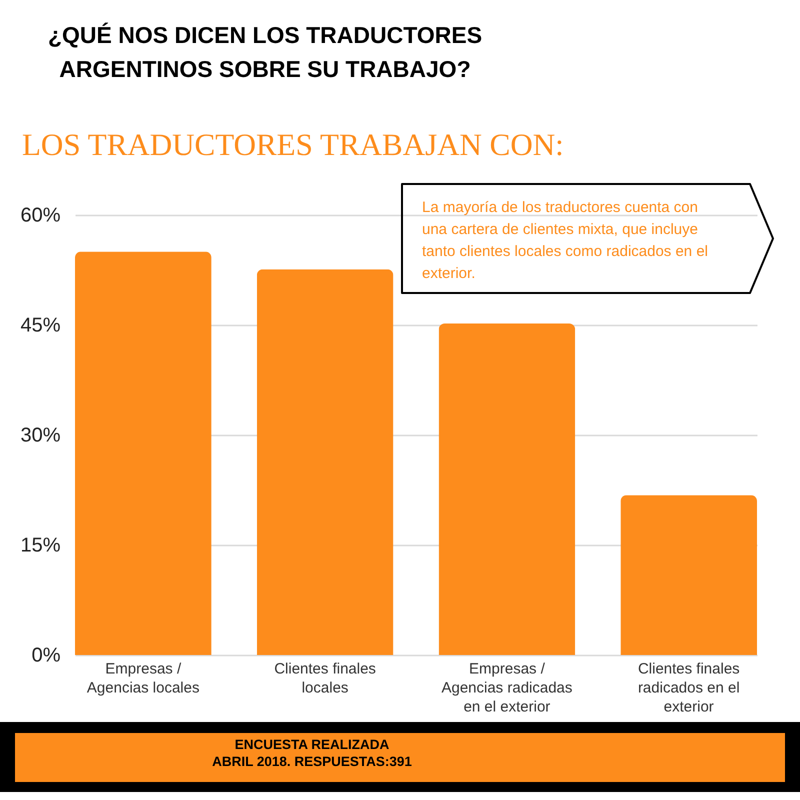  What do you see at coordinates (40, 215) in the screenshot?
I see `y-tick-label: 60%` at bounding box center [40, 215].